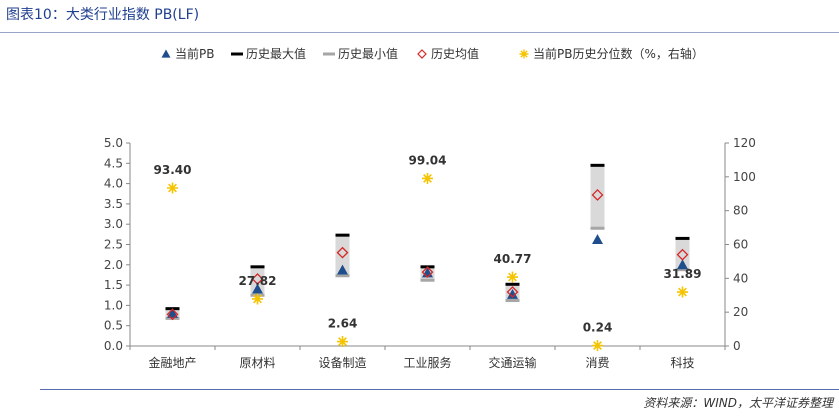  I want to click on percentile-data-label: 99.04, so click(428, 160).